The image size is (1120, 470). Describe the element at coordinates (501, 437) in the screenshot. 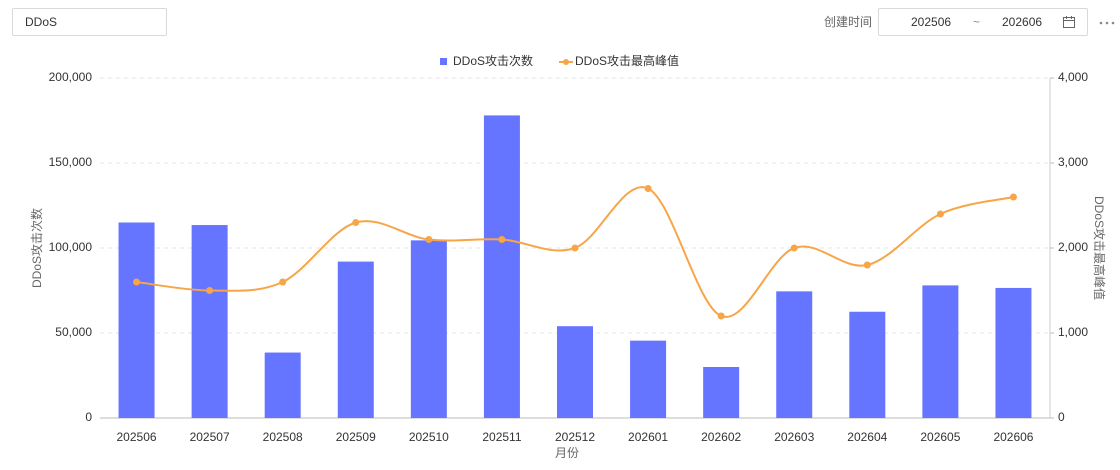

I see `x-tick-label: 202511` at that location.